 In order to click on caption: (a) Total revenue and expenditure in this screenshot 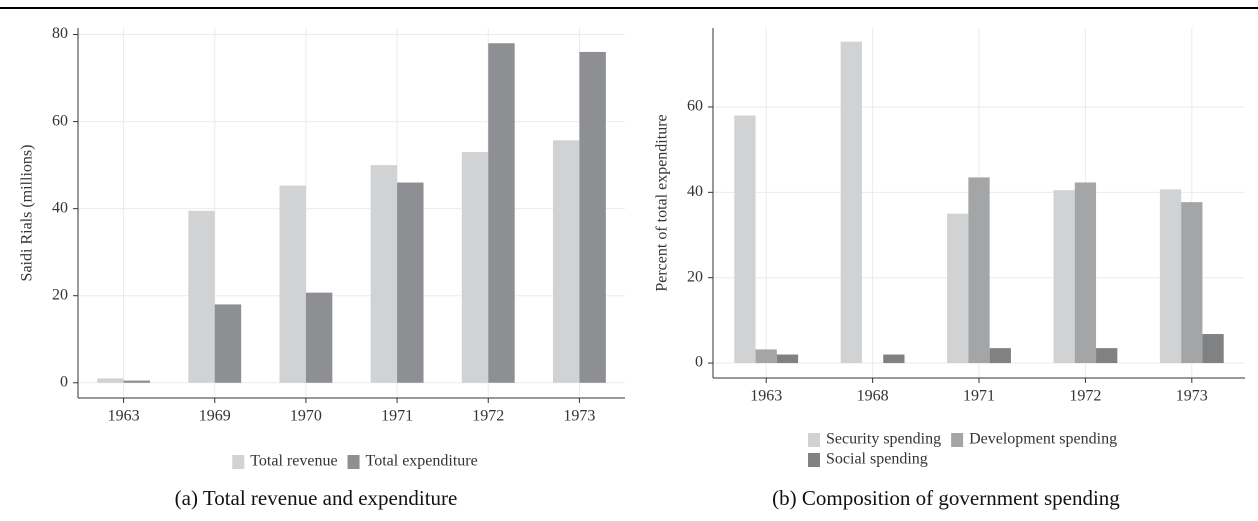, I will do `click(316, 498)`.